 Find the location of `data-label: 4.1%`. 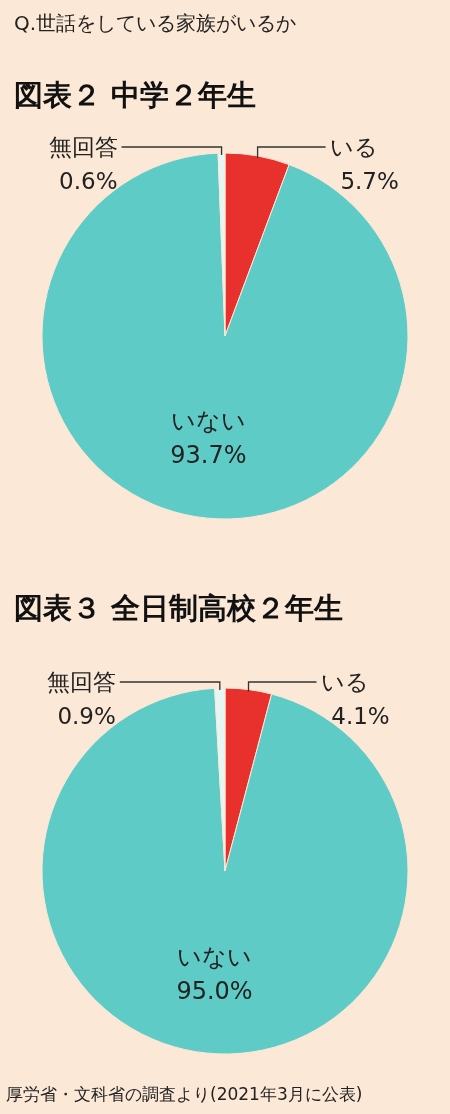

data-label: 4.1% is located at coordinates (360, 716).